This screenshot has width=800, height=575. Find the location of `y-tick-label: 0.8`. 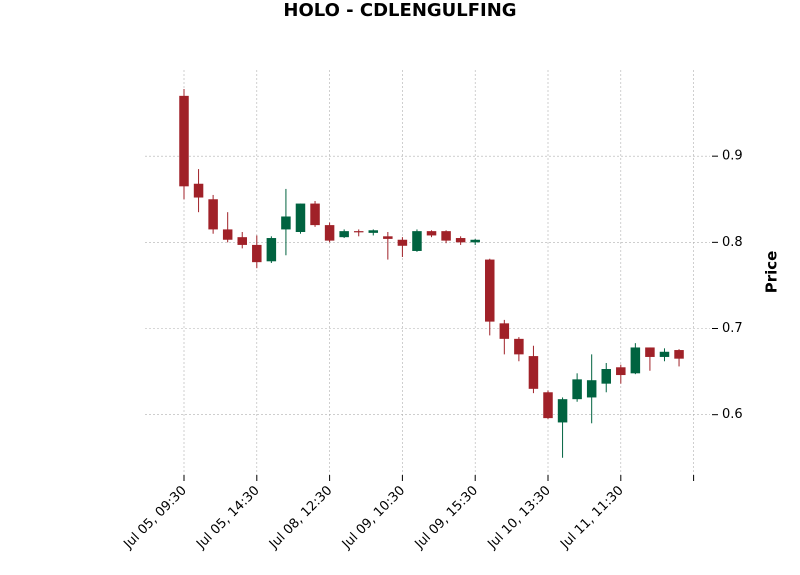

y-tick-label: 0.8 is located at coordinates (732, 242).